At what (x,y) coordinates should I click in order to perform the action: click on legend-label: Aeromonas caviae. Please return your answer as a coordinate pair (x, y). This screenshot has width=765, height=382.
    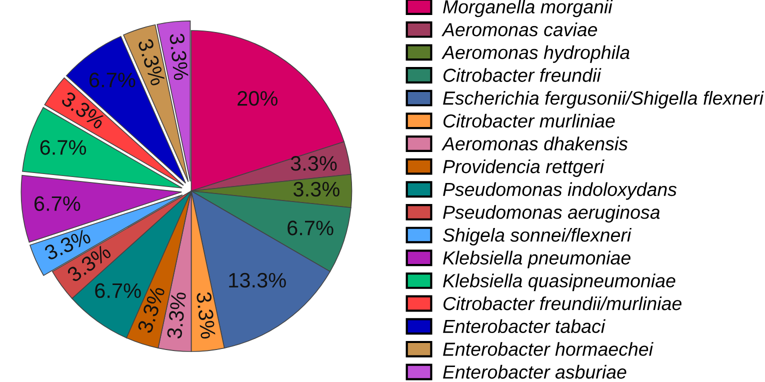
    Looking at the image, I should click on (520, 29).